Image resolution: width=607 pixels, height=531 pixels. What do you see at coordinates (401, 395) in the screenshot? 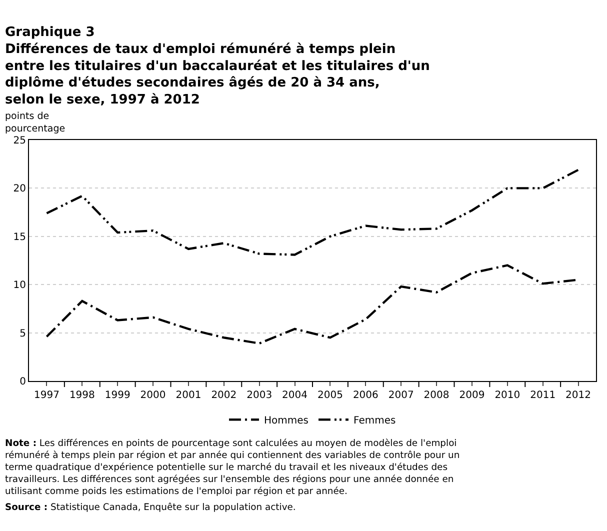
I see `x-tick-label: 2007` at bounding box center [401, 395].